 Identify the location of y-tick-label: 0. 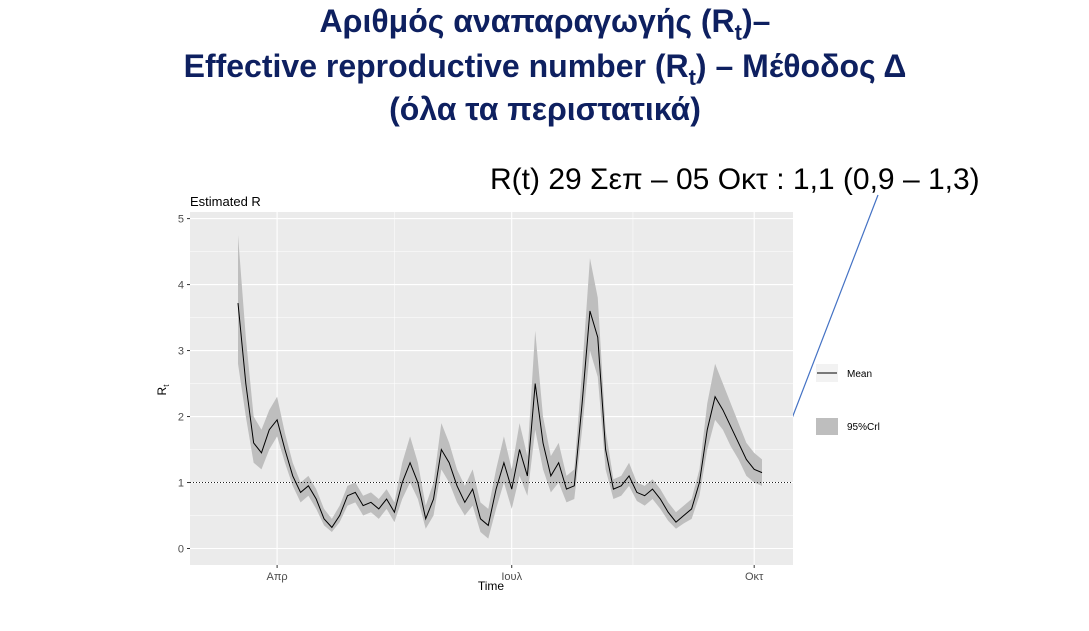
(181, 550).